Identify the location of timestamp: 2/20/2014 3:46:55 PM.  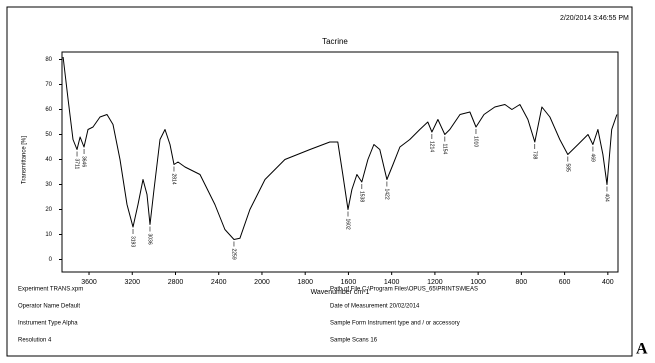
(594, 18).